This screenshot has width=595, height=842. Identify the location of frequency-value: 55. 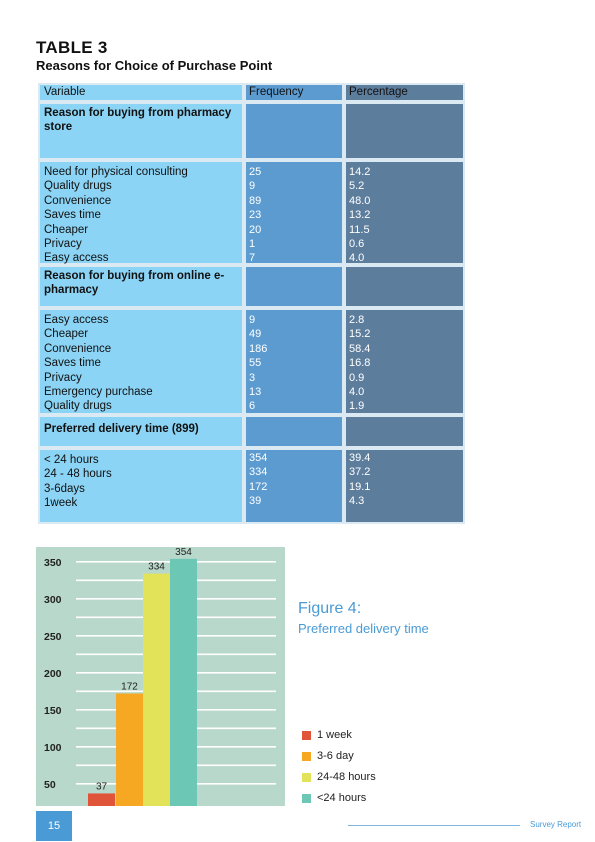
(255, 363).